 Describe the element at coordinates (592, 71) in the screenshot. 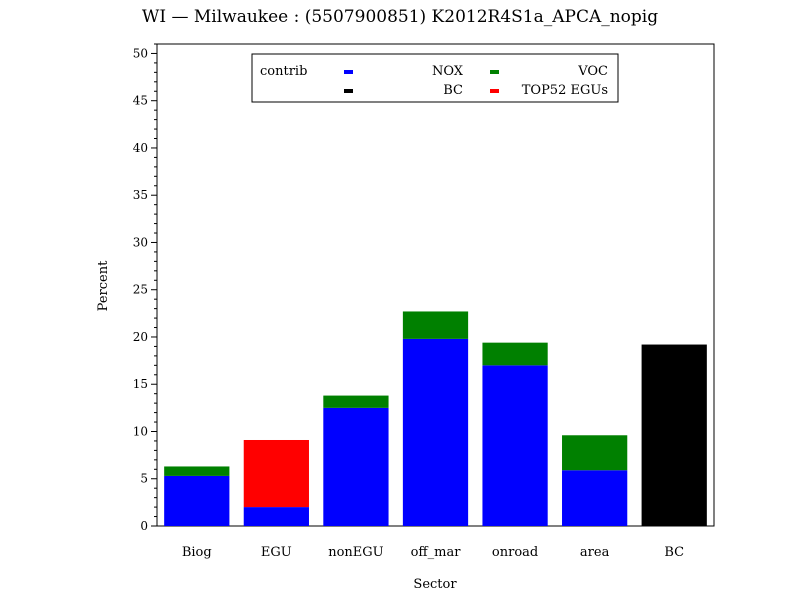

I see `legend-label: VOC` at that location.